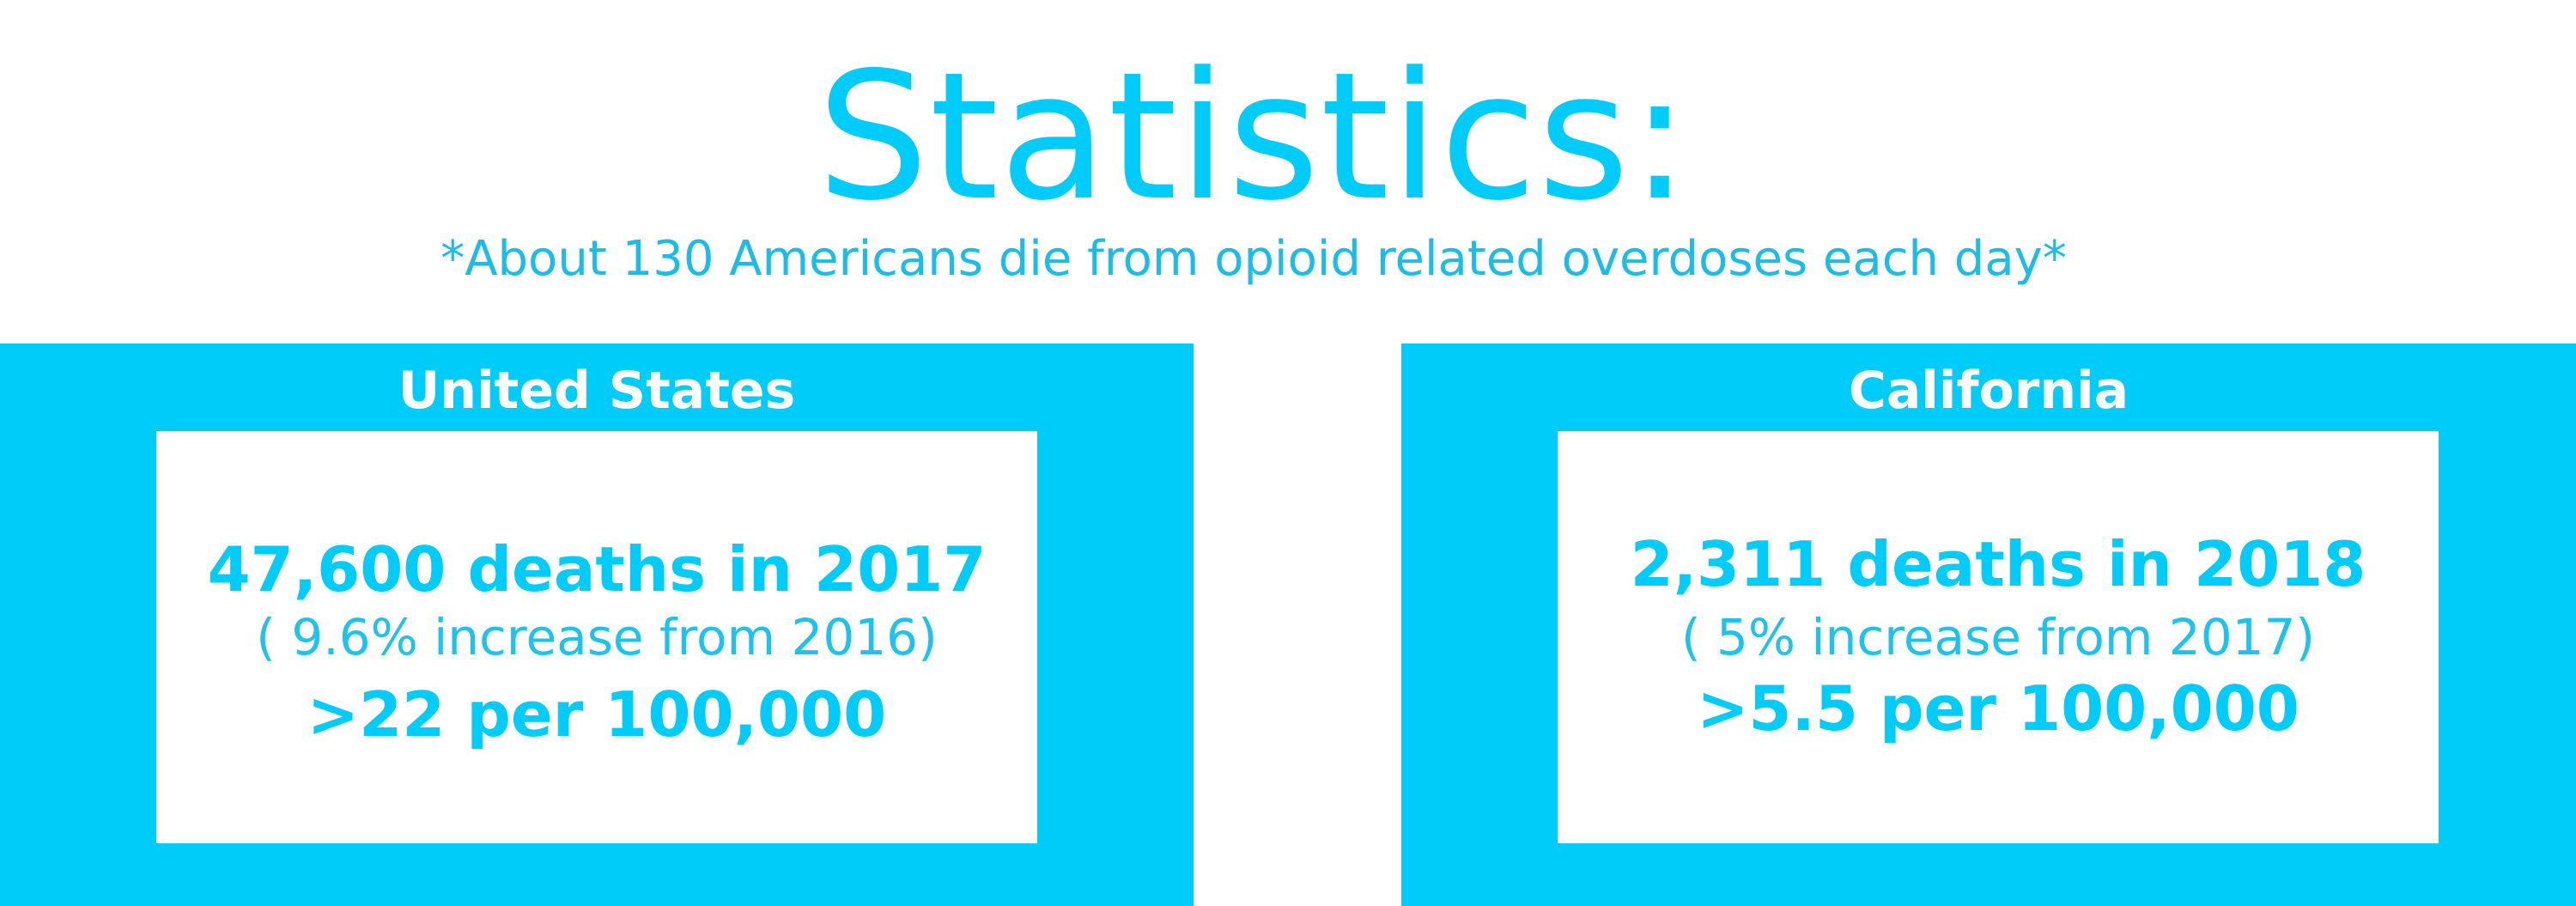 This screenshot has width=2576, height=906. I want to click on united-states-deaths: 47,600 deaths in 2017, so click(597, 569).